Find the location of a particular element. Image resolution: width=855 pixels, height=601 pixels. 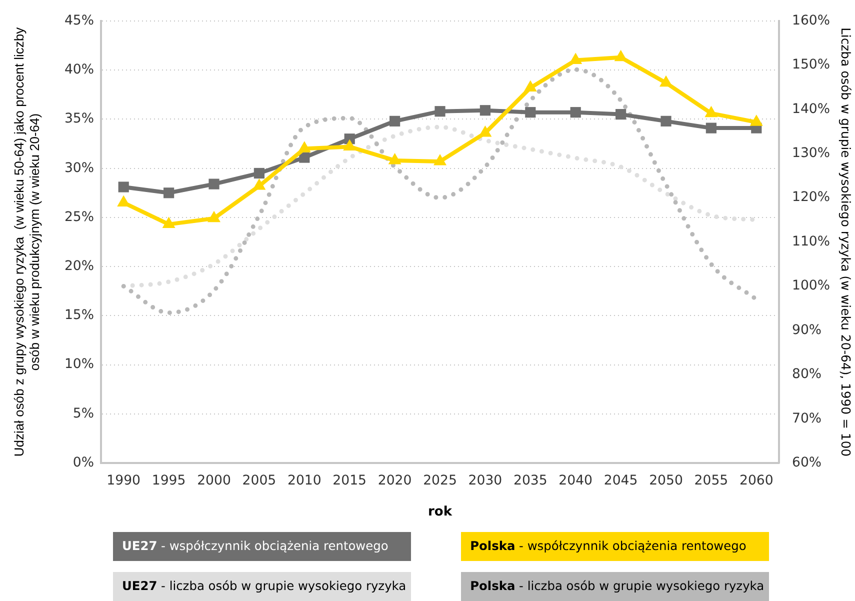

y2-tick-label: 90% is located at coordinates (807, 330).